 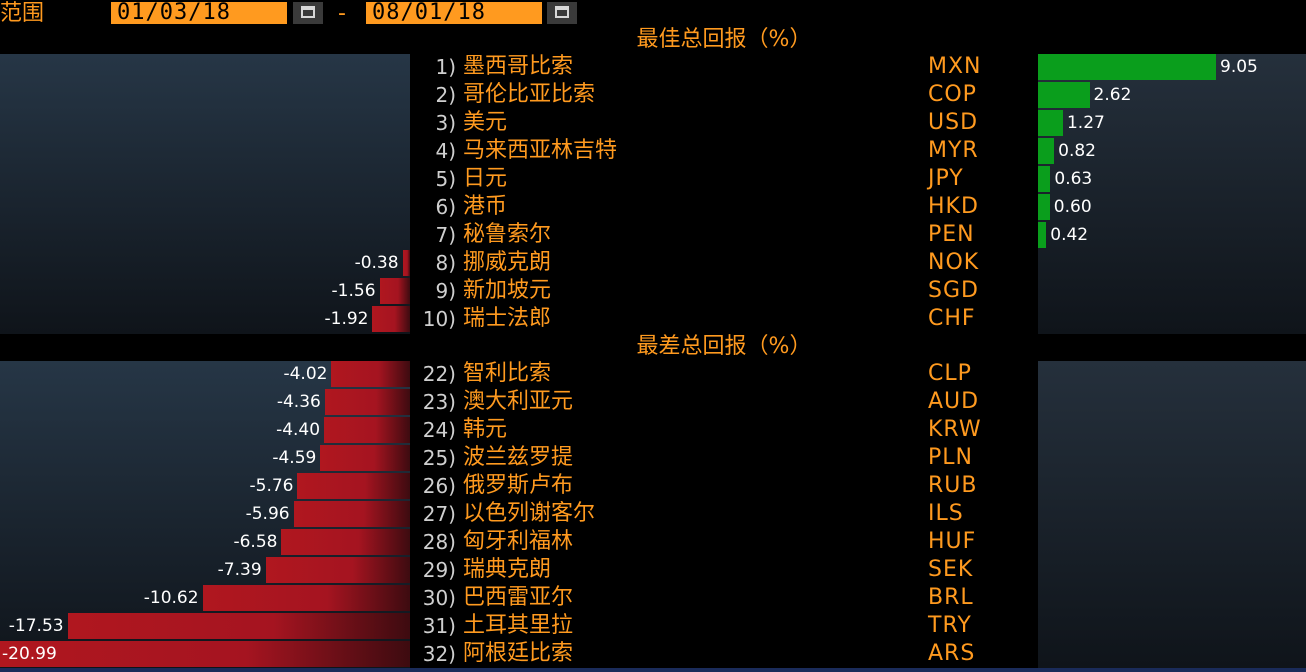 What do you see at coordinates (955, 429) in the screenshot?
I see `currency-code: KRW` at bounding box center [955, 429].